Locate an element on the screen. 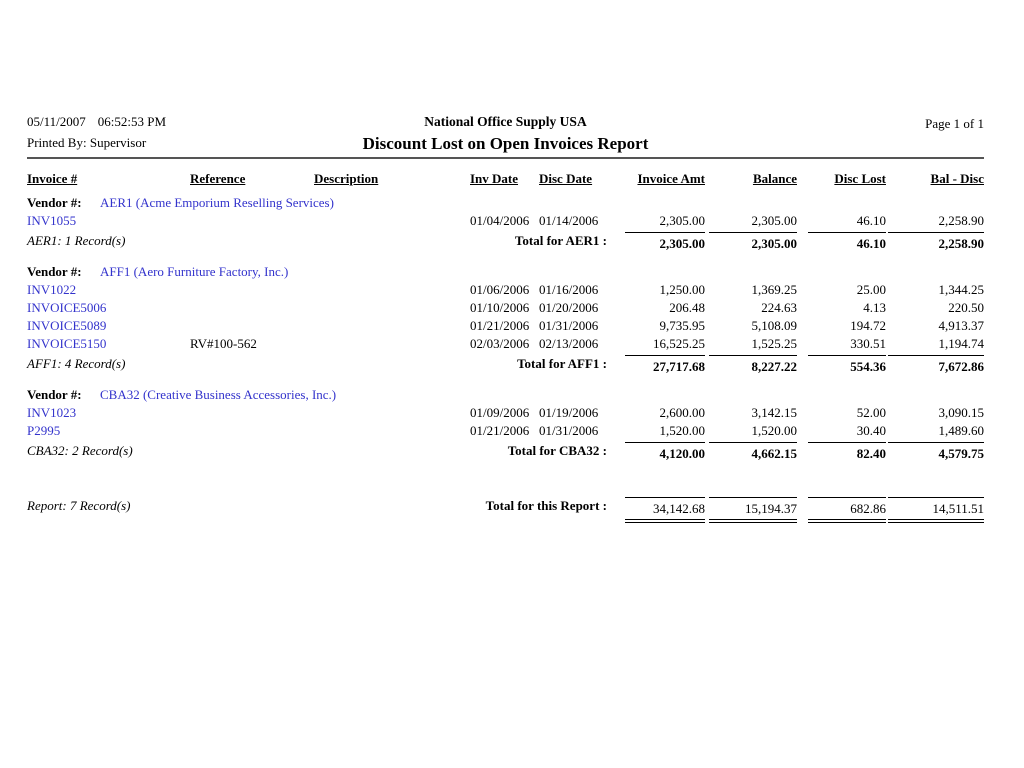 This screenshot has height=768, width=1024. col-header-disc-date: Disc Date is located at coordinates (566, 178).